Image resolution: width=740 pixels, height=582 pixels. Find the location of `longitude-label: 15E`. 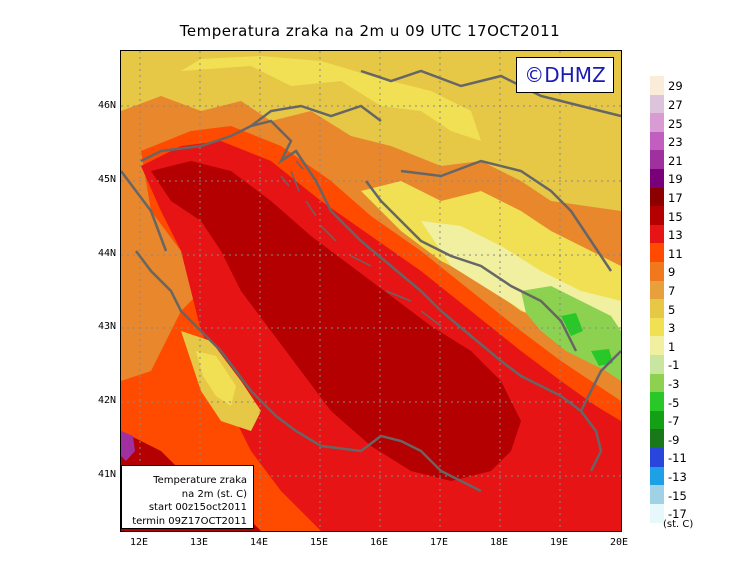

longitude-label: 15E is located at coordinates (319, 542).